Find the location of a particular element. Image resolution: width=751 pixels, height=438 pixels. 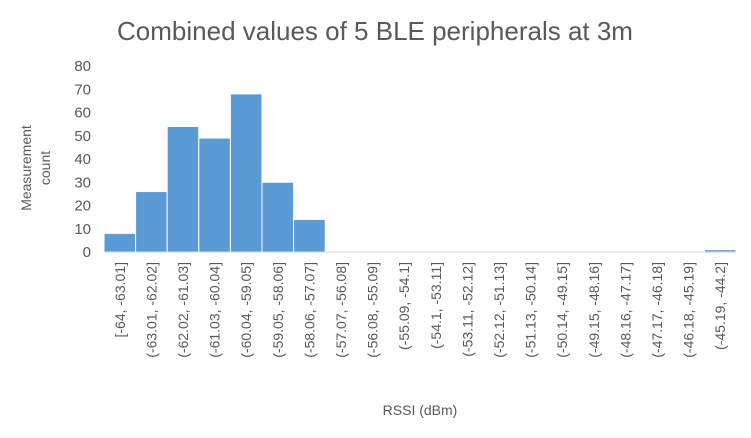

y-tick-label-1: 10 is located at coordinates (82, 229).